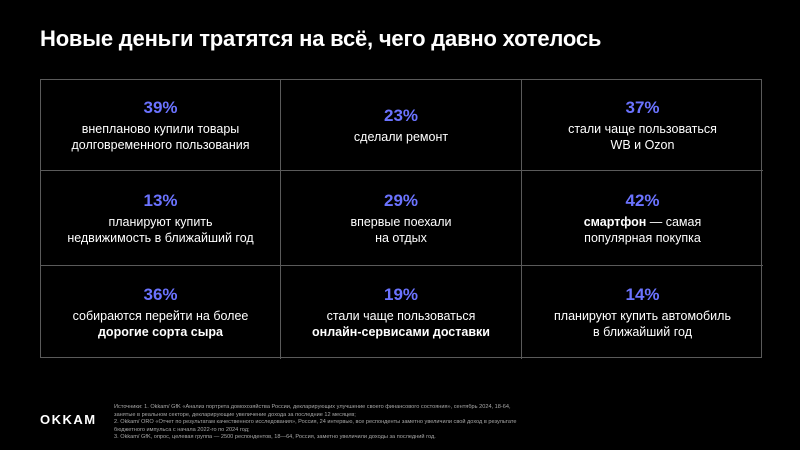  What do you see at coordinates (160, 107) in the screenshot?
I see `stat-percent: 39%` at bounding box center [160, 107].